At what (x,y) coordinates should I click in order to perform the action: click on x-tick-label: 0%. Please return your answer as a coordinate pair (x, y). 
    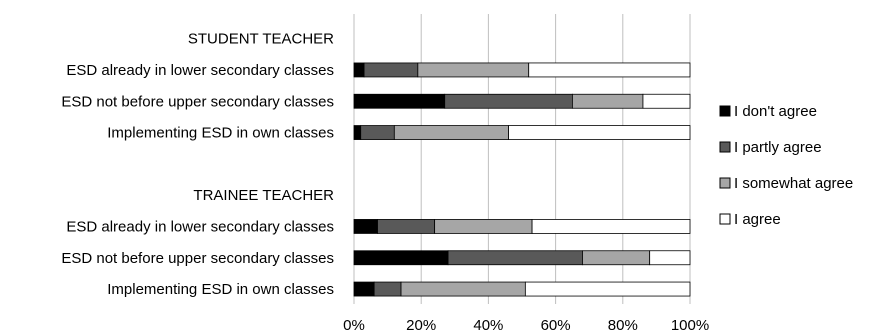
    Looking at the image, I should click on (354, 325).